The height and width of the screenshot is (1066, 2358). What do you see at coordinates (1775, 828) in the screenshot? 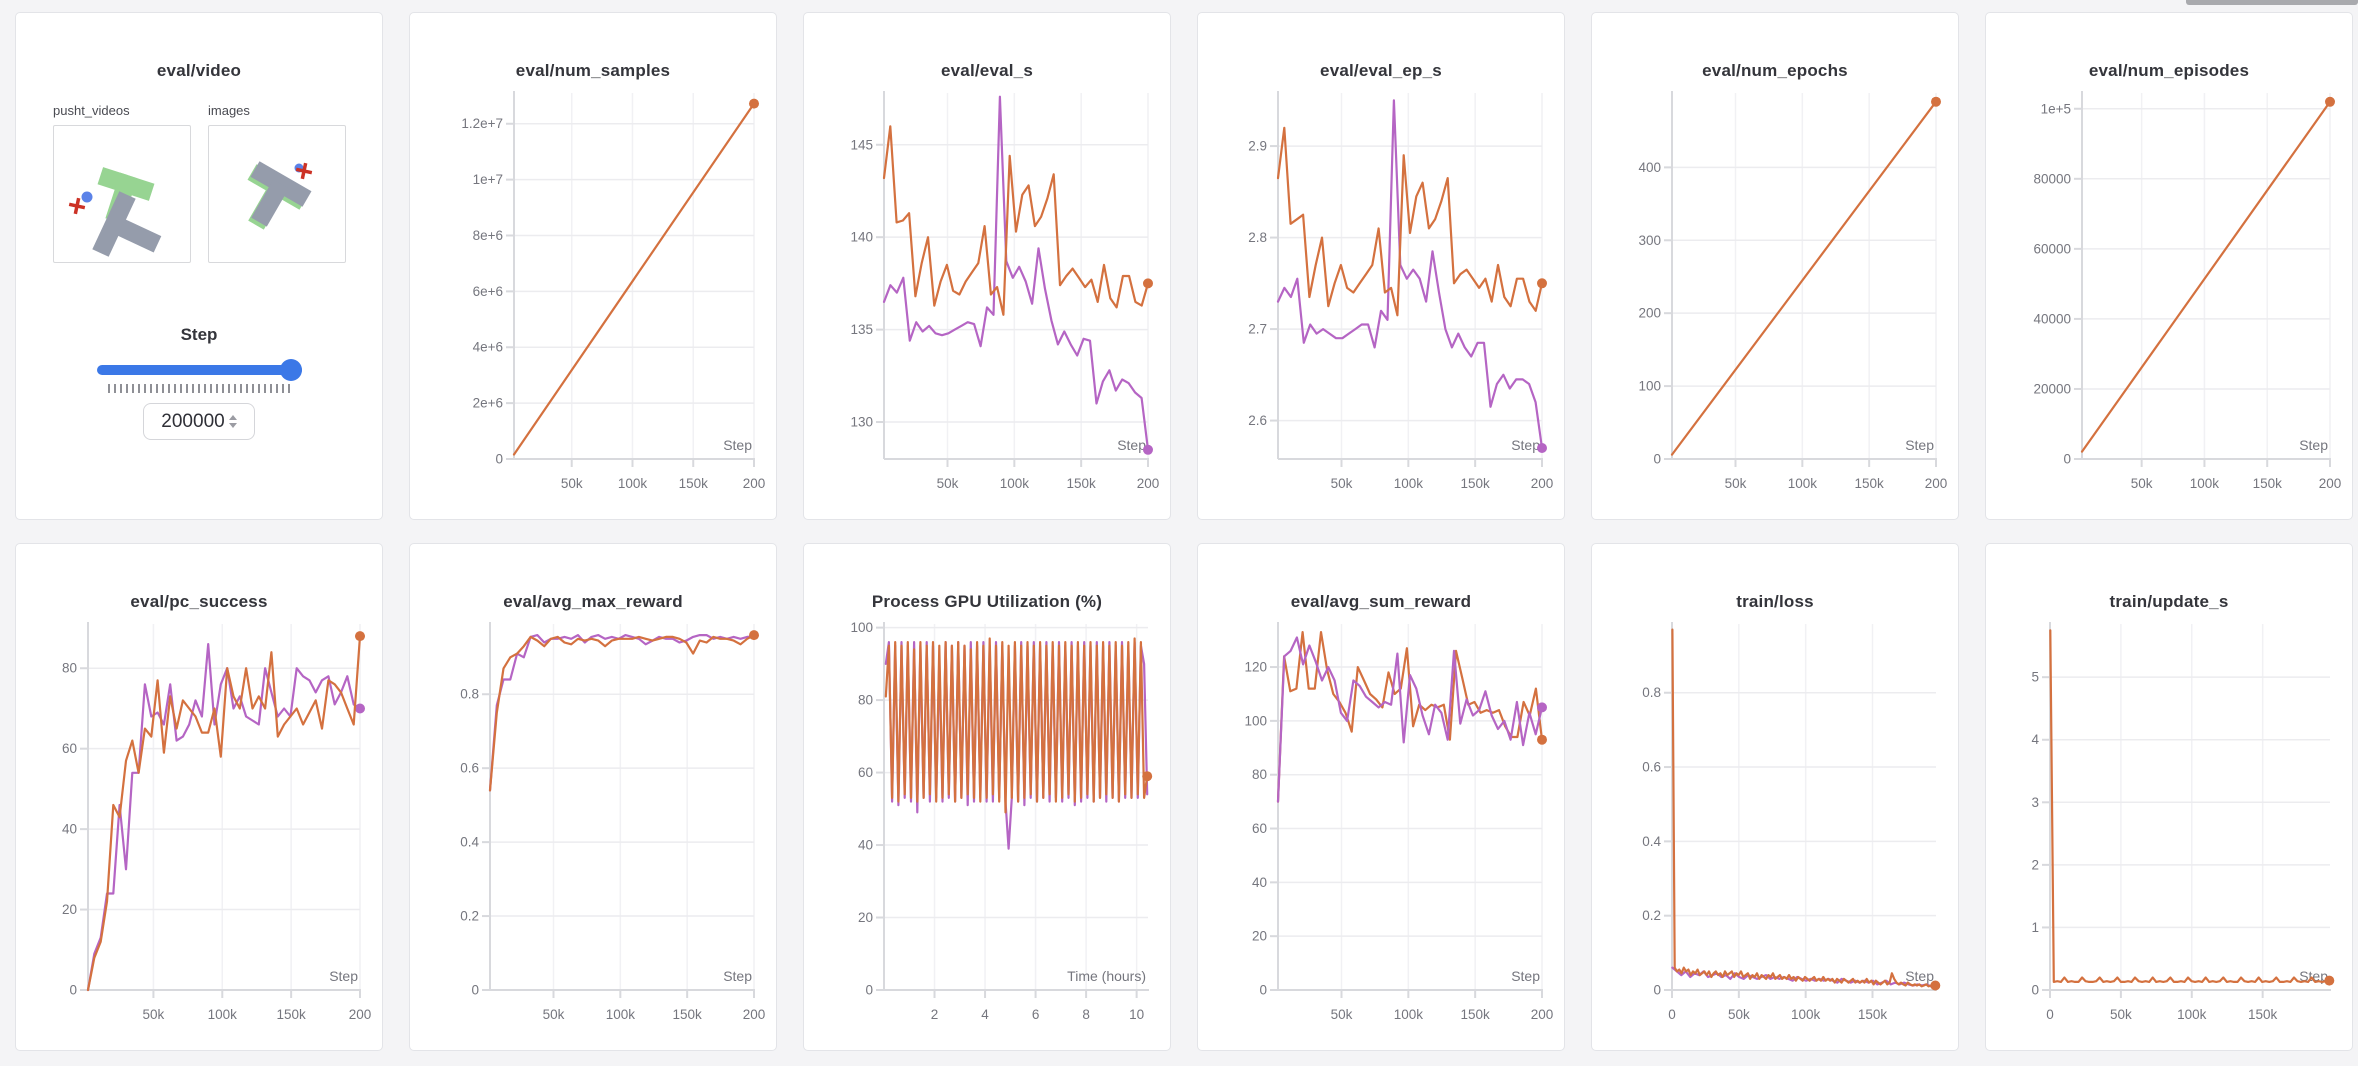
I see `line-chart-train-loss: 0 0.2 0.4 0.6 0.8 0 50k 100k 150k Step` at bounding box center [1775, 828].